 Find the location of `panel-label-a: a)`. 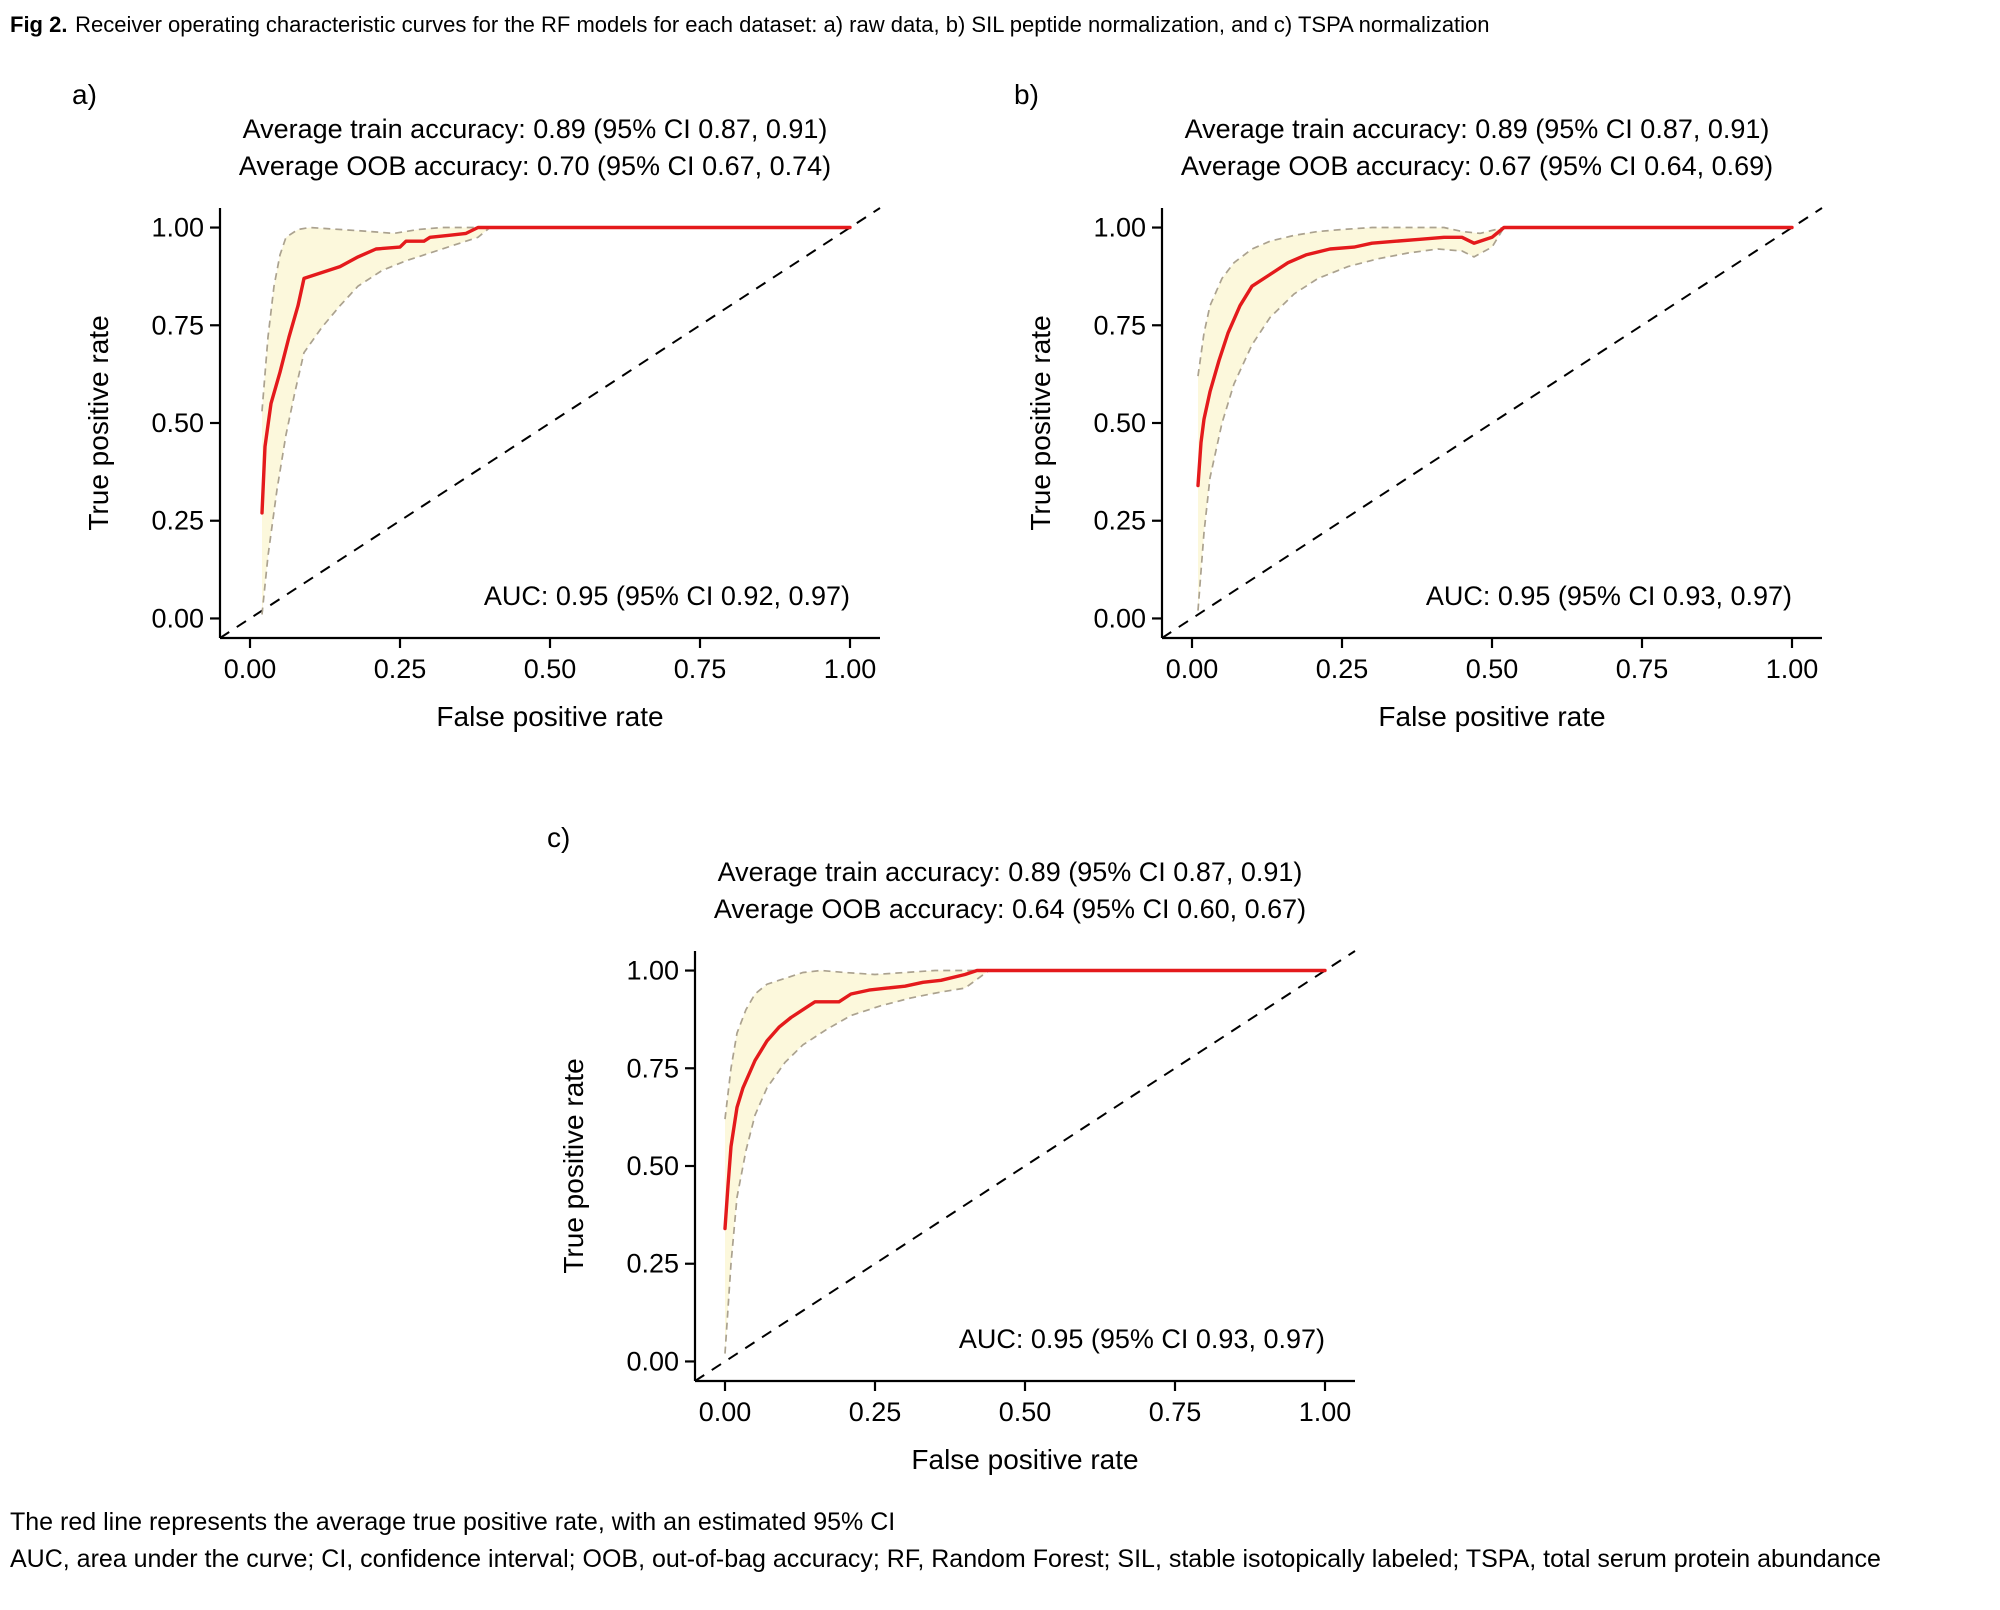

panel-label-a: a) is located at coordinates (84, 94).